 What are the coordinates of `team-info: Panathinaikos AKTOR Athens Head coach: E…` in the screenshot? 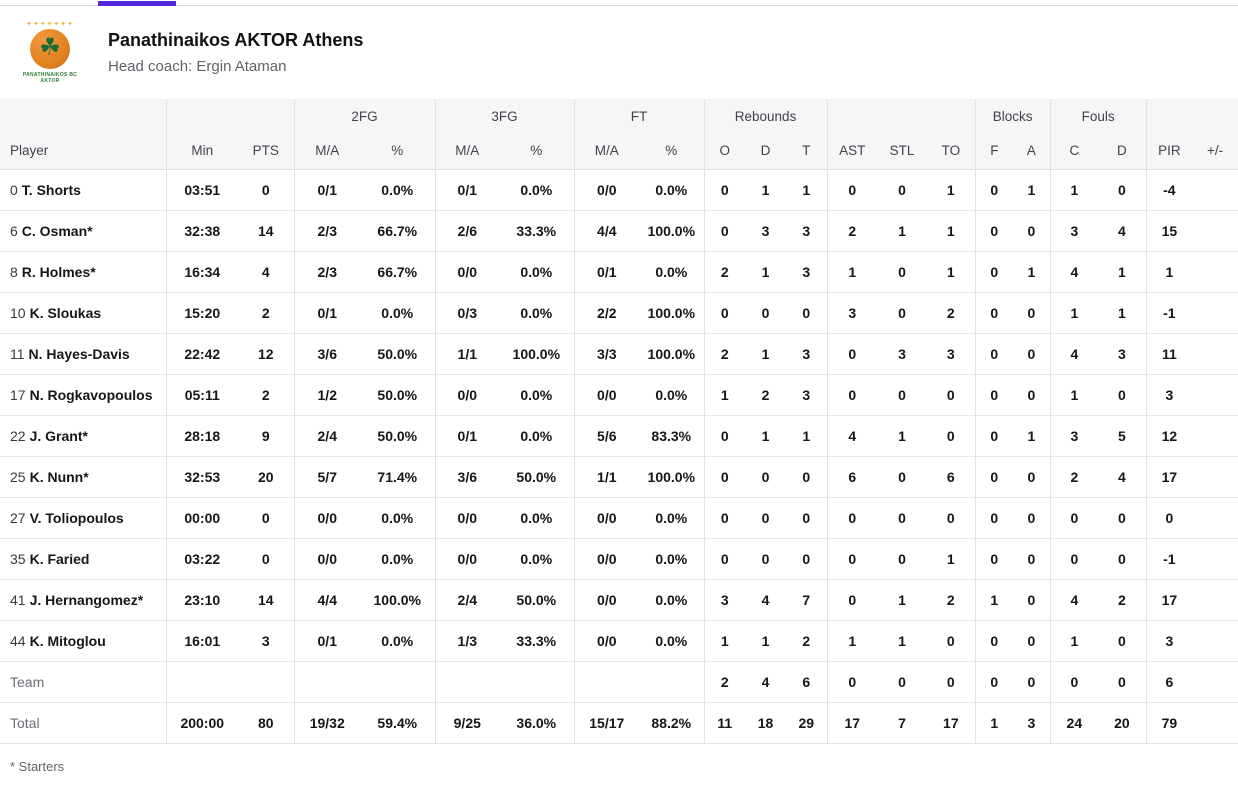 It's located at (235, 52).